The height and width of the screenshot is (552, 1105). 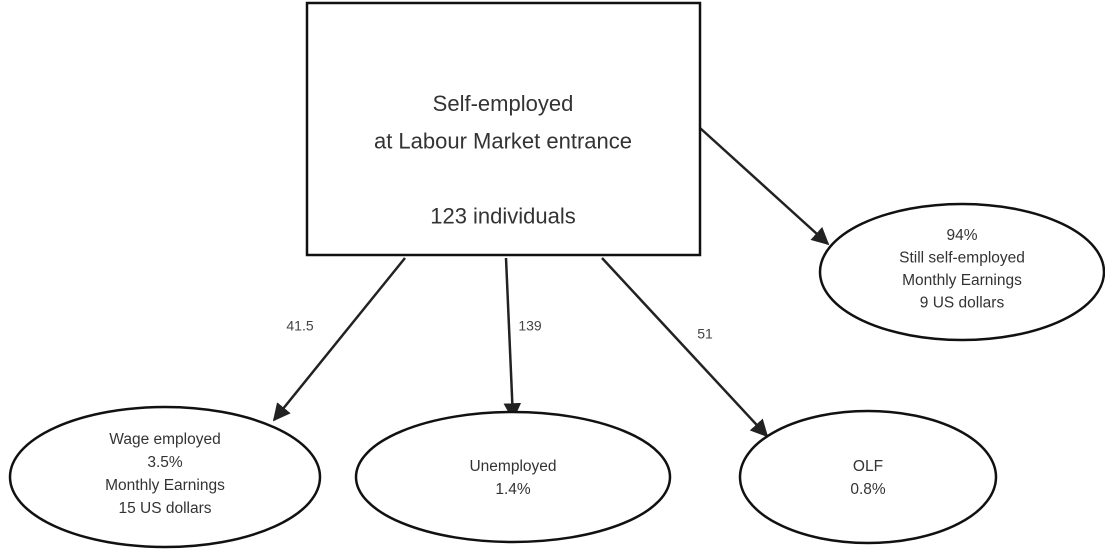 What do you see at coordinates (962, 303) in the screenshot?
I see `node-text: 9 US dollars` at bounding box center [962, 303].